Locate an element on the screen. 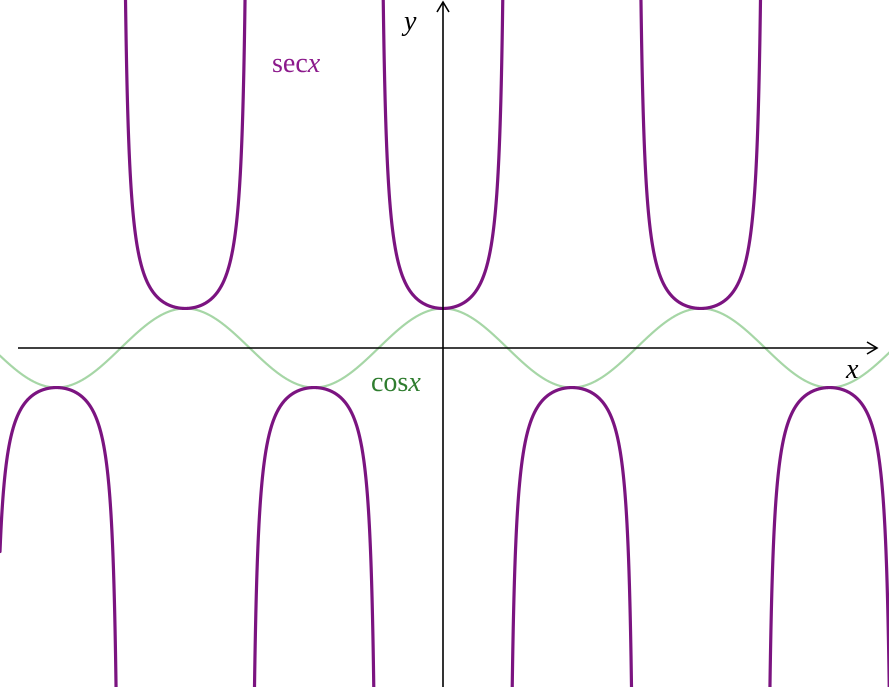  x-axis-label: x is located at coordinates (852, 369).